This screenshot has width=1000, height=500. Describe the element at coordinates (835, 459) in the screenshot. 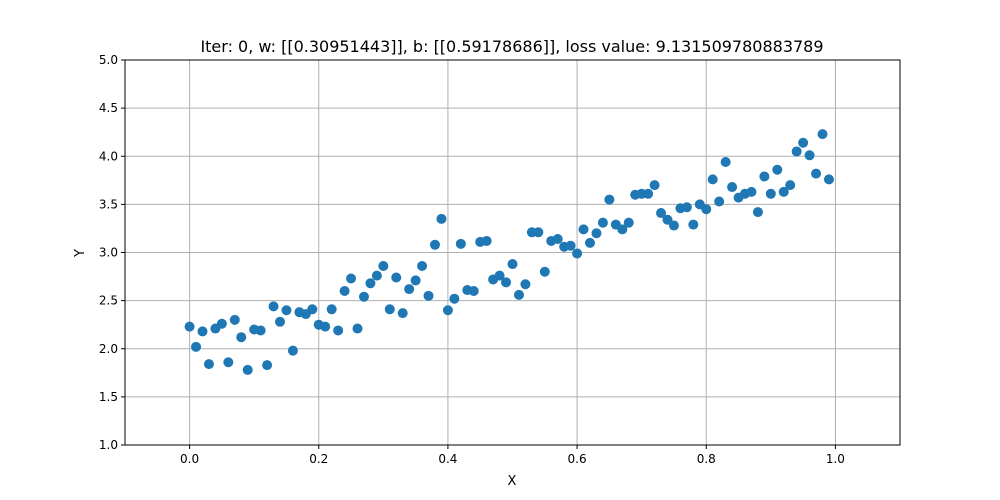

I see `x-tick-label: 1.0` at that location.